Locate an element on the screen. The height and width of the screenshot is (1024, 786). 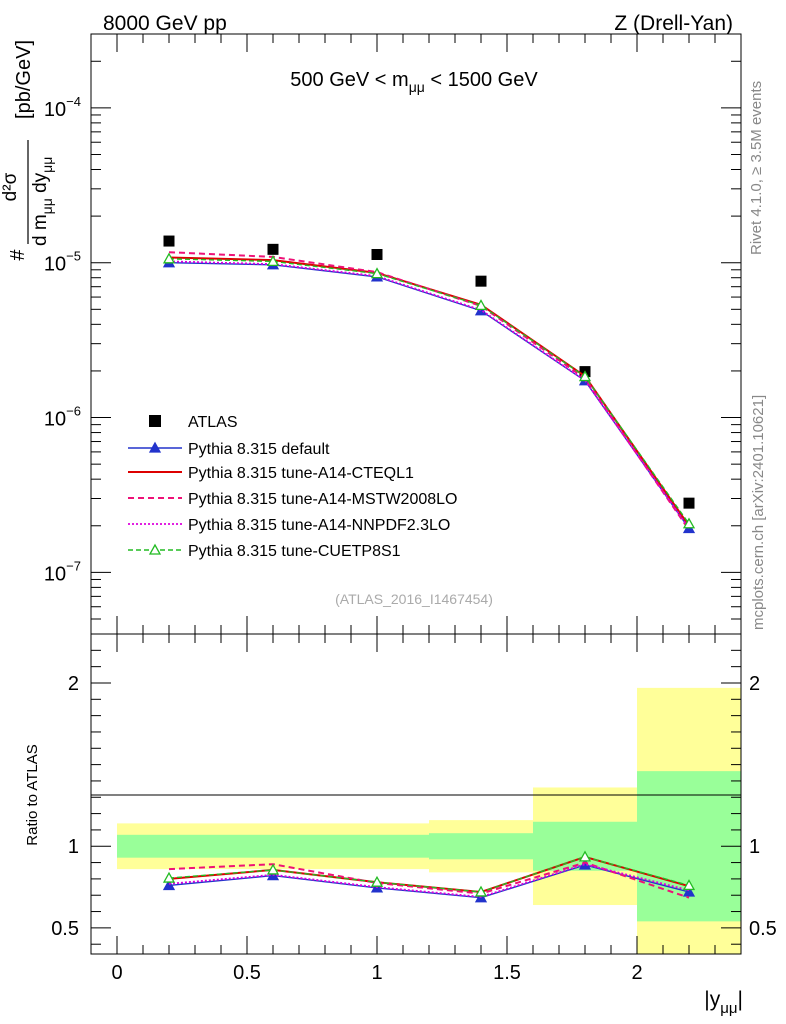
legend-label-cteql1: Pythia 8.315 tune-A14-CTEQL1 is located at coordinates (301, 473).